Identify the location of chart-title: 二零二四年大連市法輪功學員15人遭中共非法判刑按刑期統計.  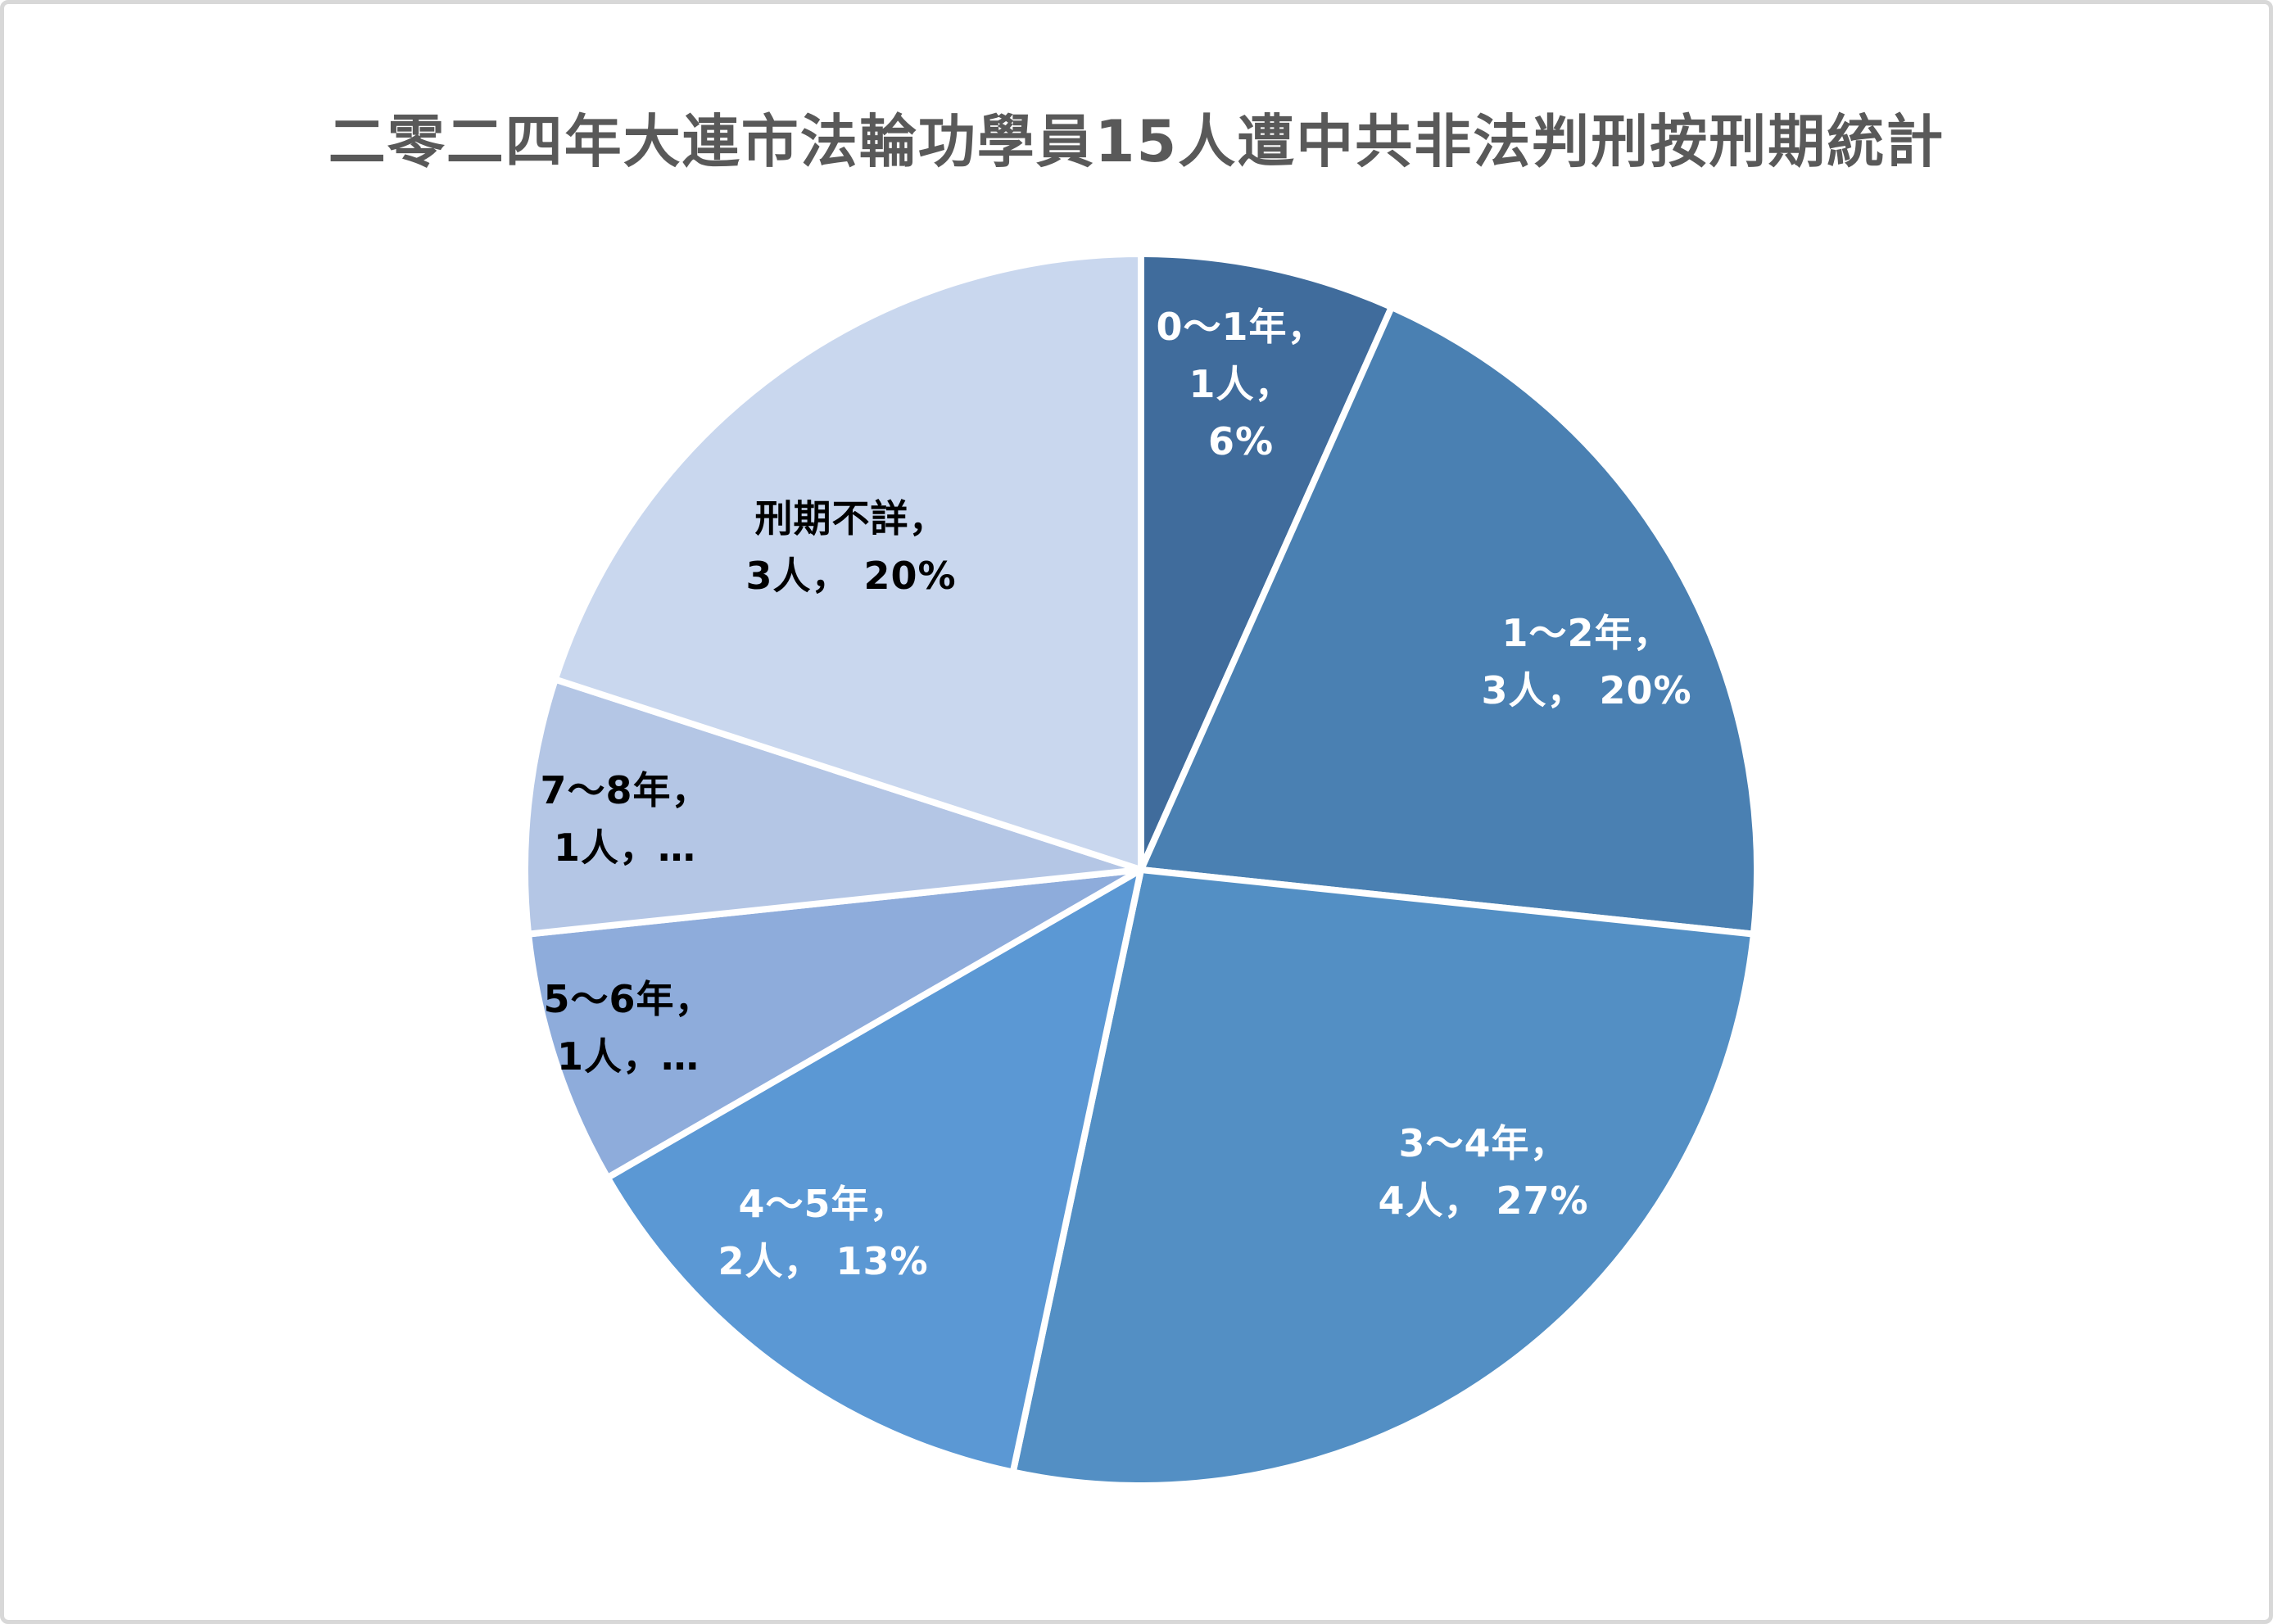
(1136, 141).